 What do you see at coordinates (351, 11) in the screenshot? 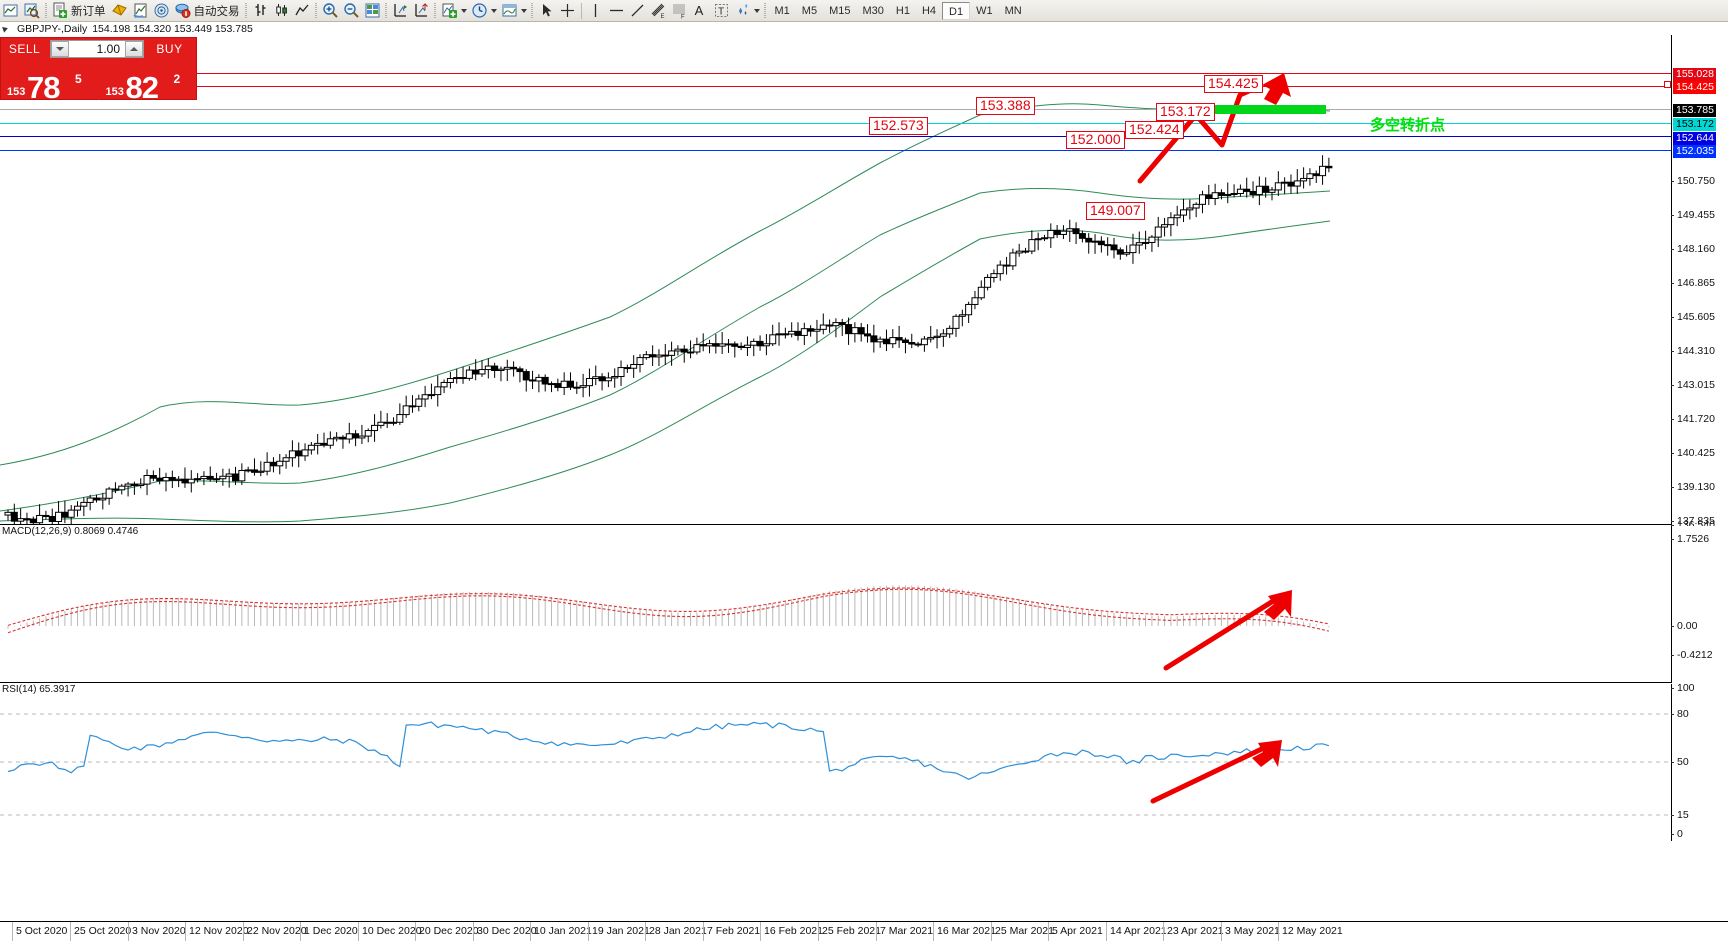
I see `zoom-out-icon` at bounding box center [351, 11].